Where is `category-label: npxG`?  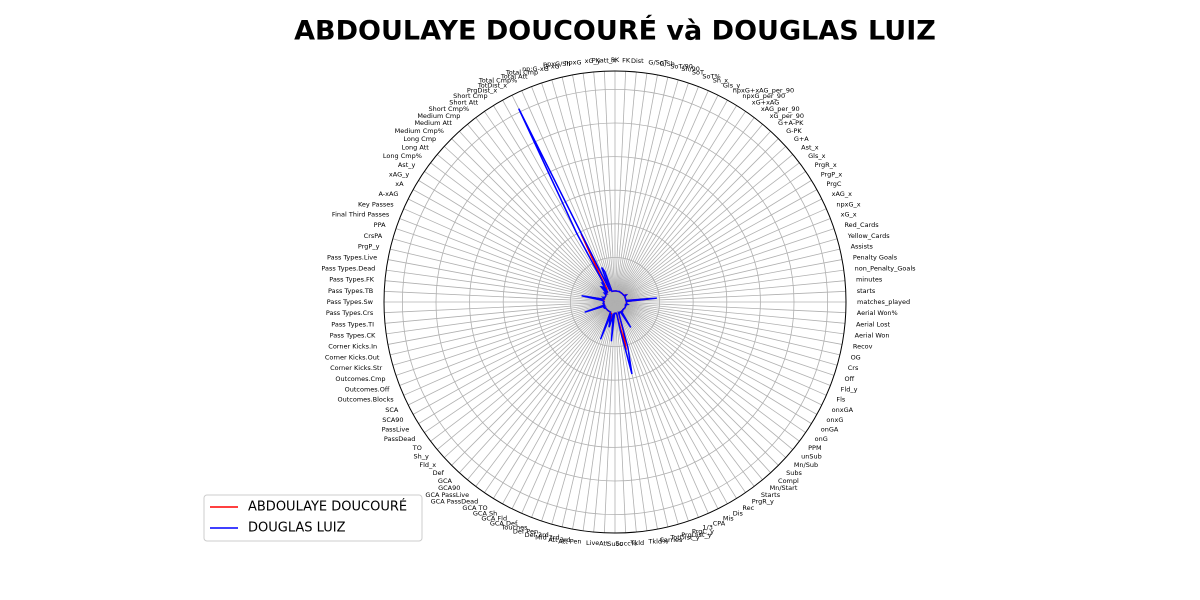
category-label: npxG is located at coordinates (572, 62).